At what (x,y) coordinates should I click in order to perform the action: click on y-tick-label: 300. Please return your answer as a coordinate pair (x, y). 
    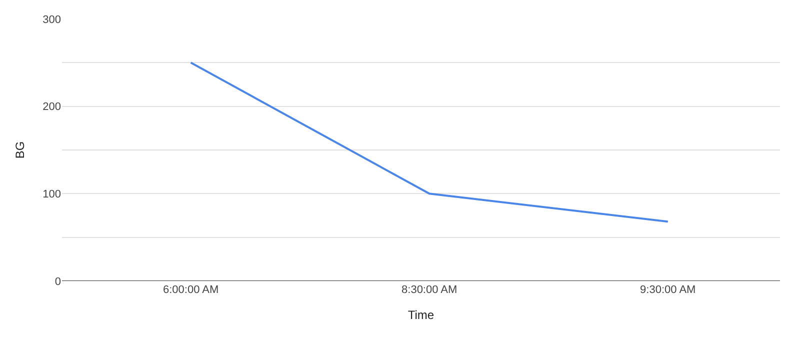
    Looking at the image, I should click on (51, 20).